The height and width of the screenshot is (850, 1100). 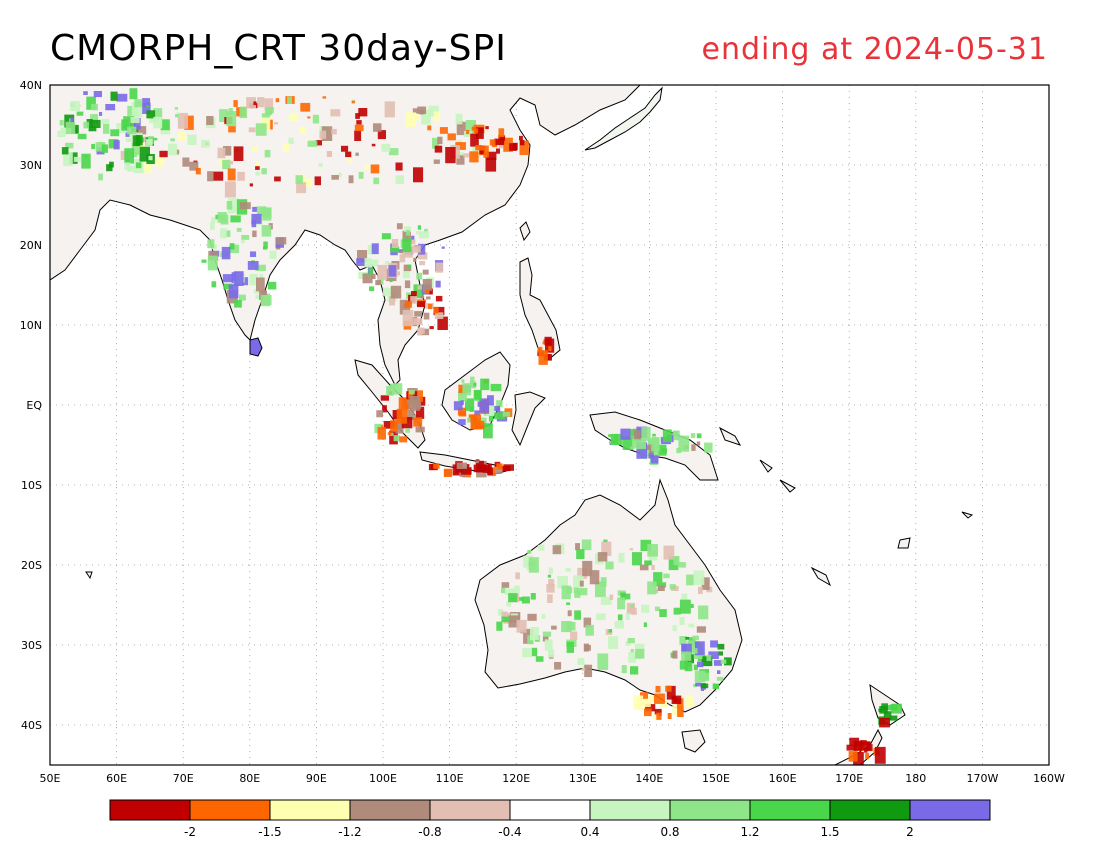 What do you see at coordinates (429, 832) in the screenshot?
I see `colorbar-label: -0.8` at bounding box center [429, 832].